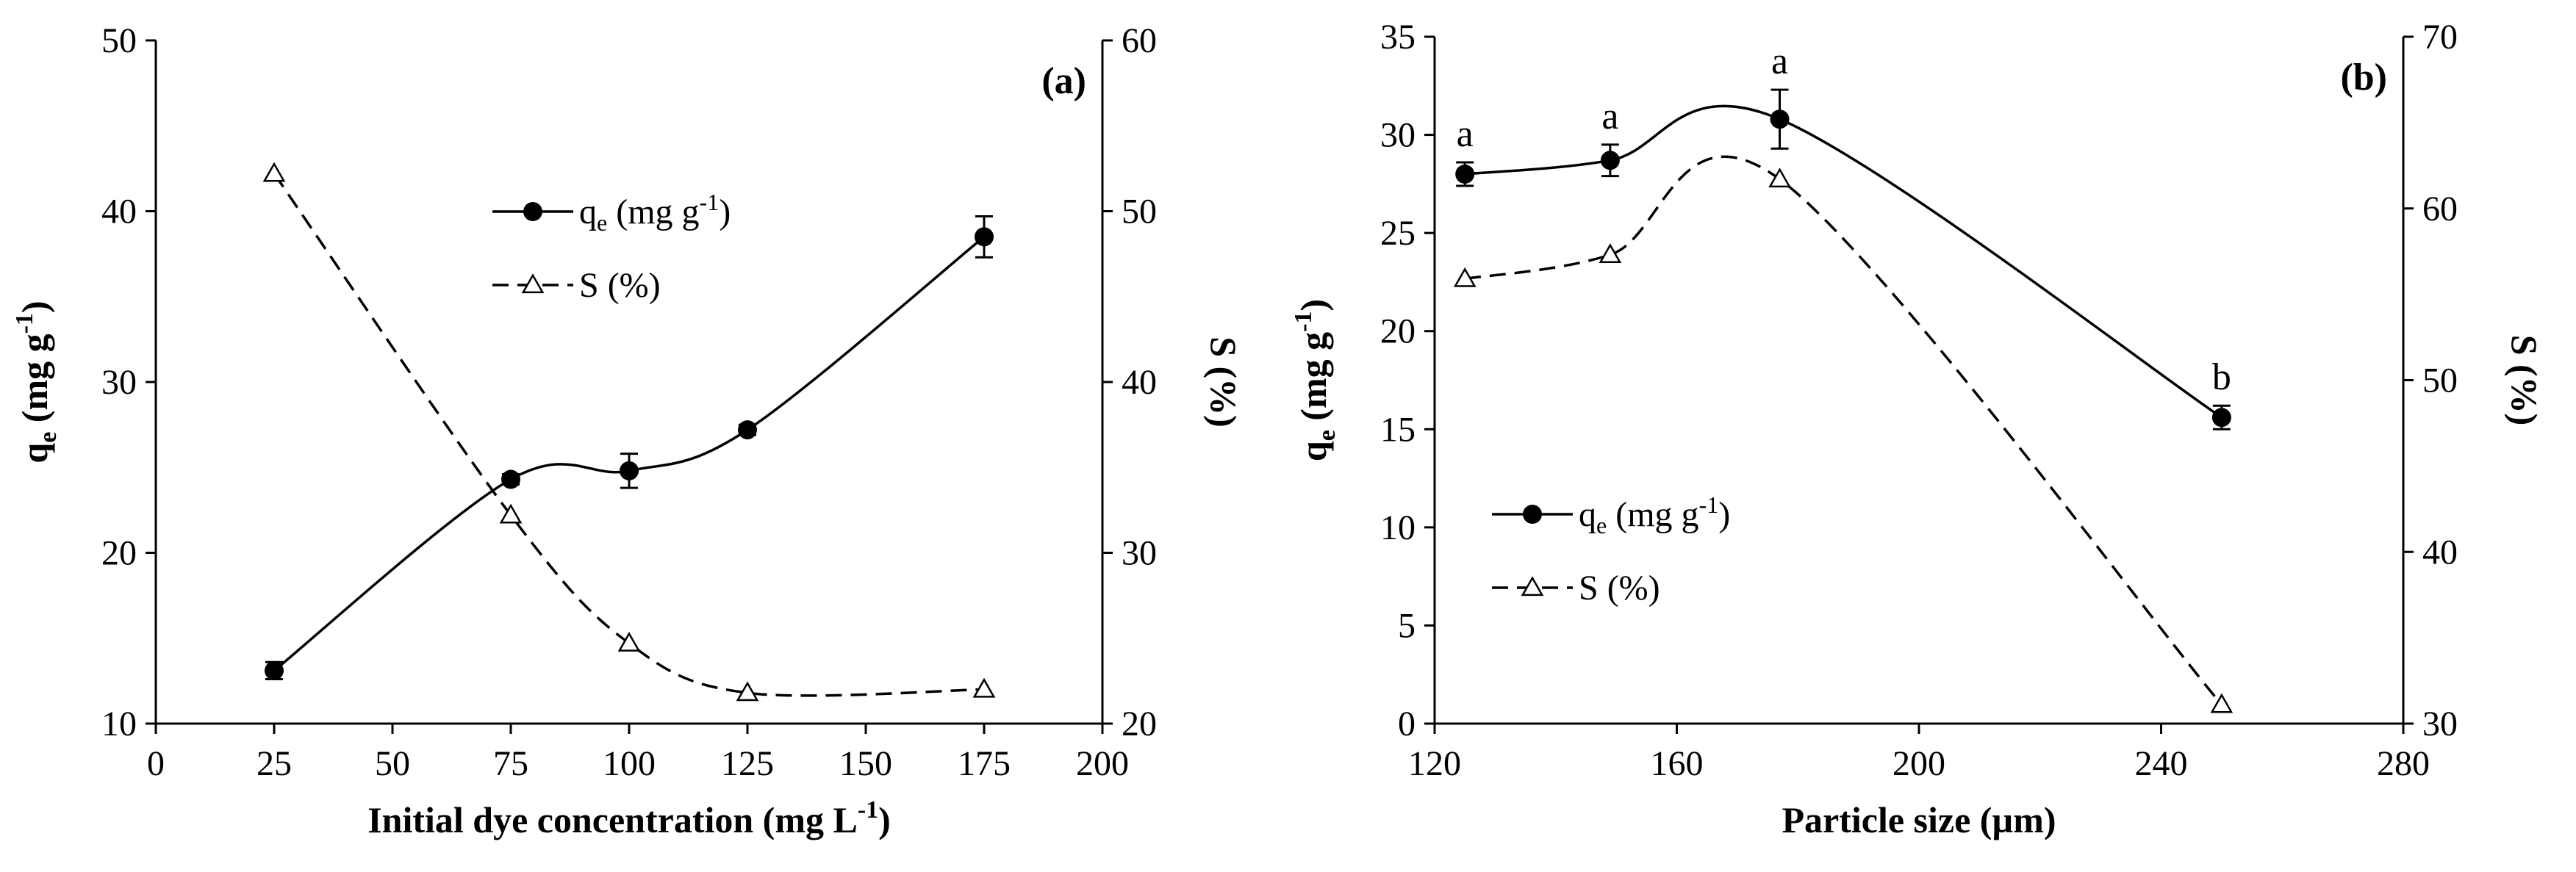 The width and height of the screenshot is (2576, 872). What do you see at coordinates (985, 763) in the screenshot?
I see `x-tick-label: 175` at bounding box center [985, 763].